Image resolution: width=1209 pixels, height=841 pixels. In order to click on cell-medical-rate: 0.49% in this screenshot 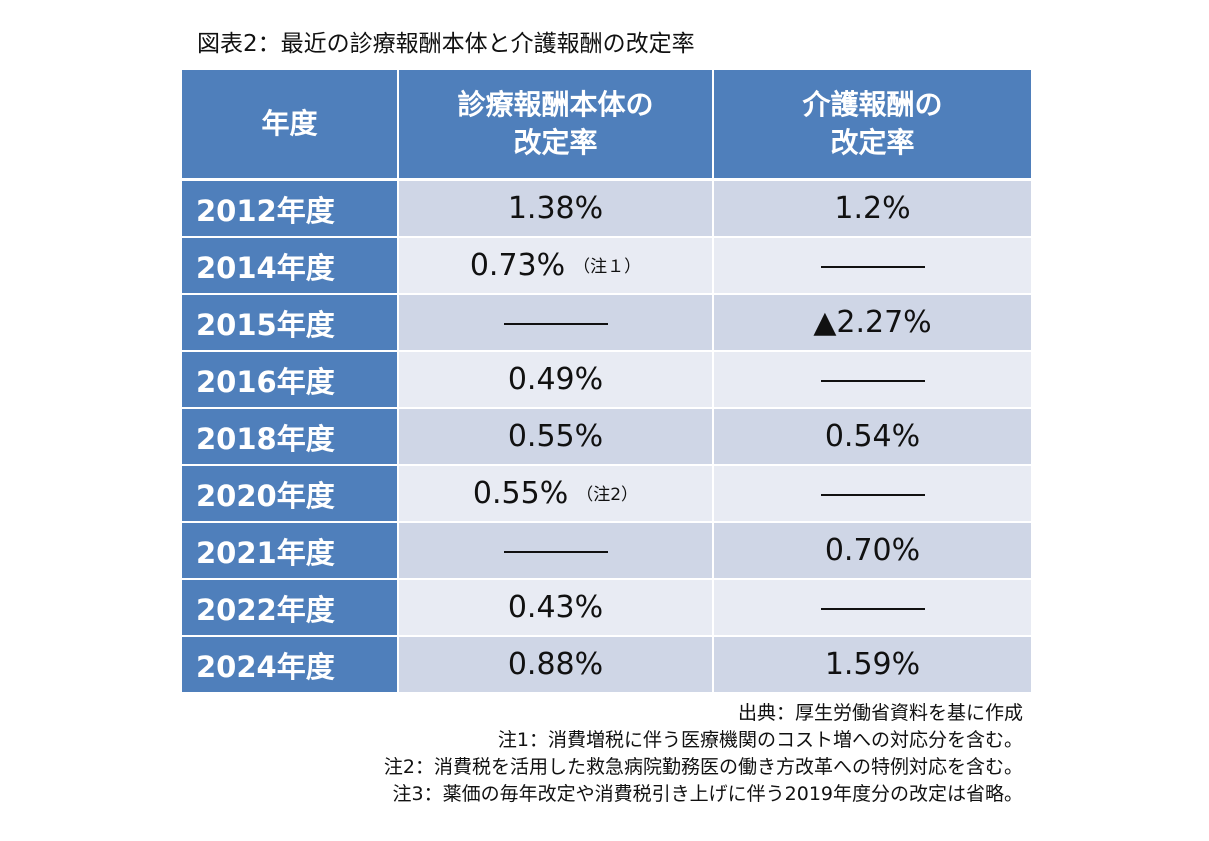, I will do `click(556, 380)`.